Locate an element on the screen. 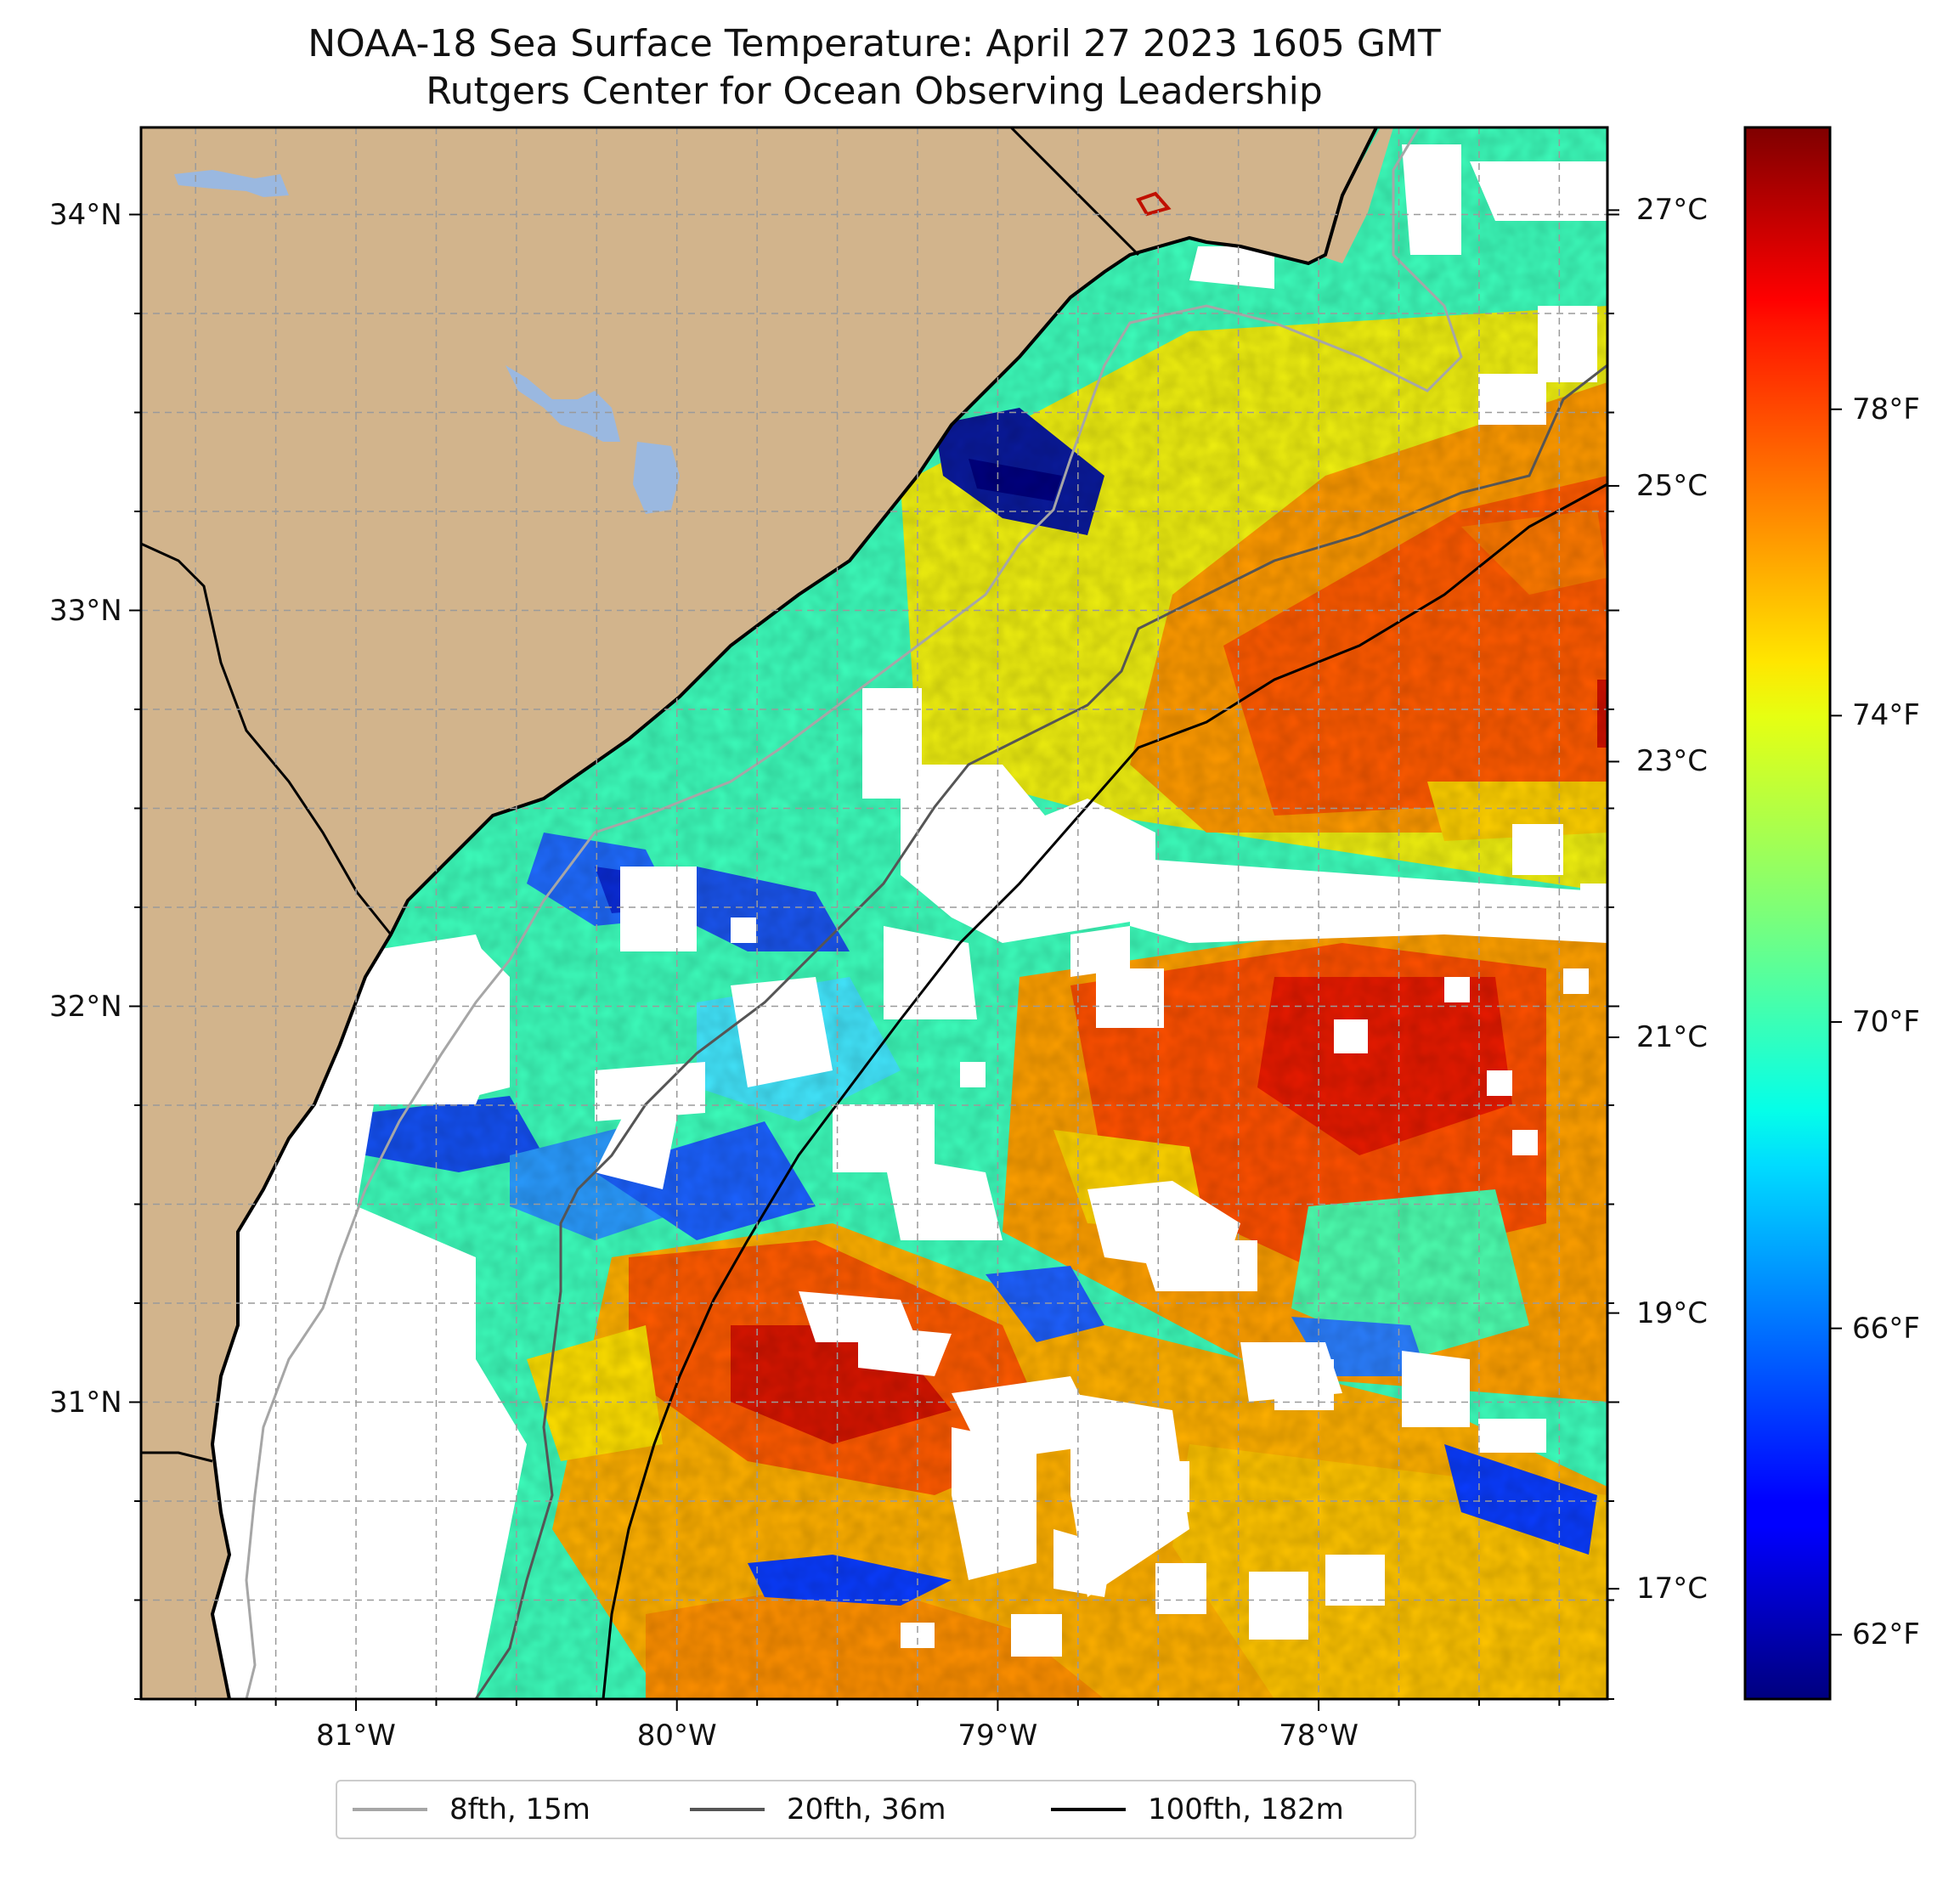 The width and height of the screenshot is (1960, 1880). lon-tick-label: 81°W is located at coordinates (356, 1736).